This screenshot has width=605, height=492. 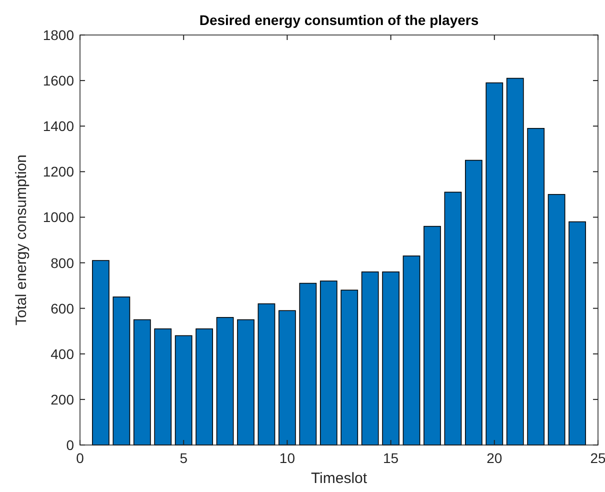 I want to click on y-tick-label: 1800, so click(x=58, y=35).